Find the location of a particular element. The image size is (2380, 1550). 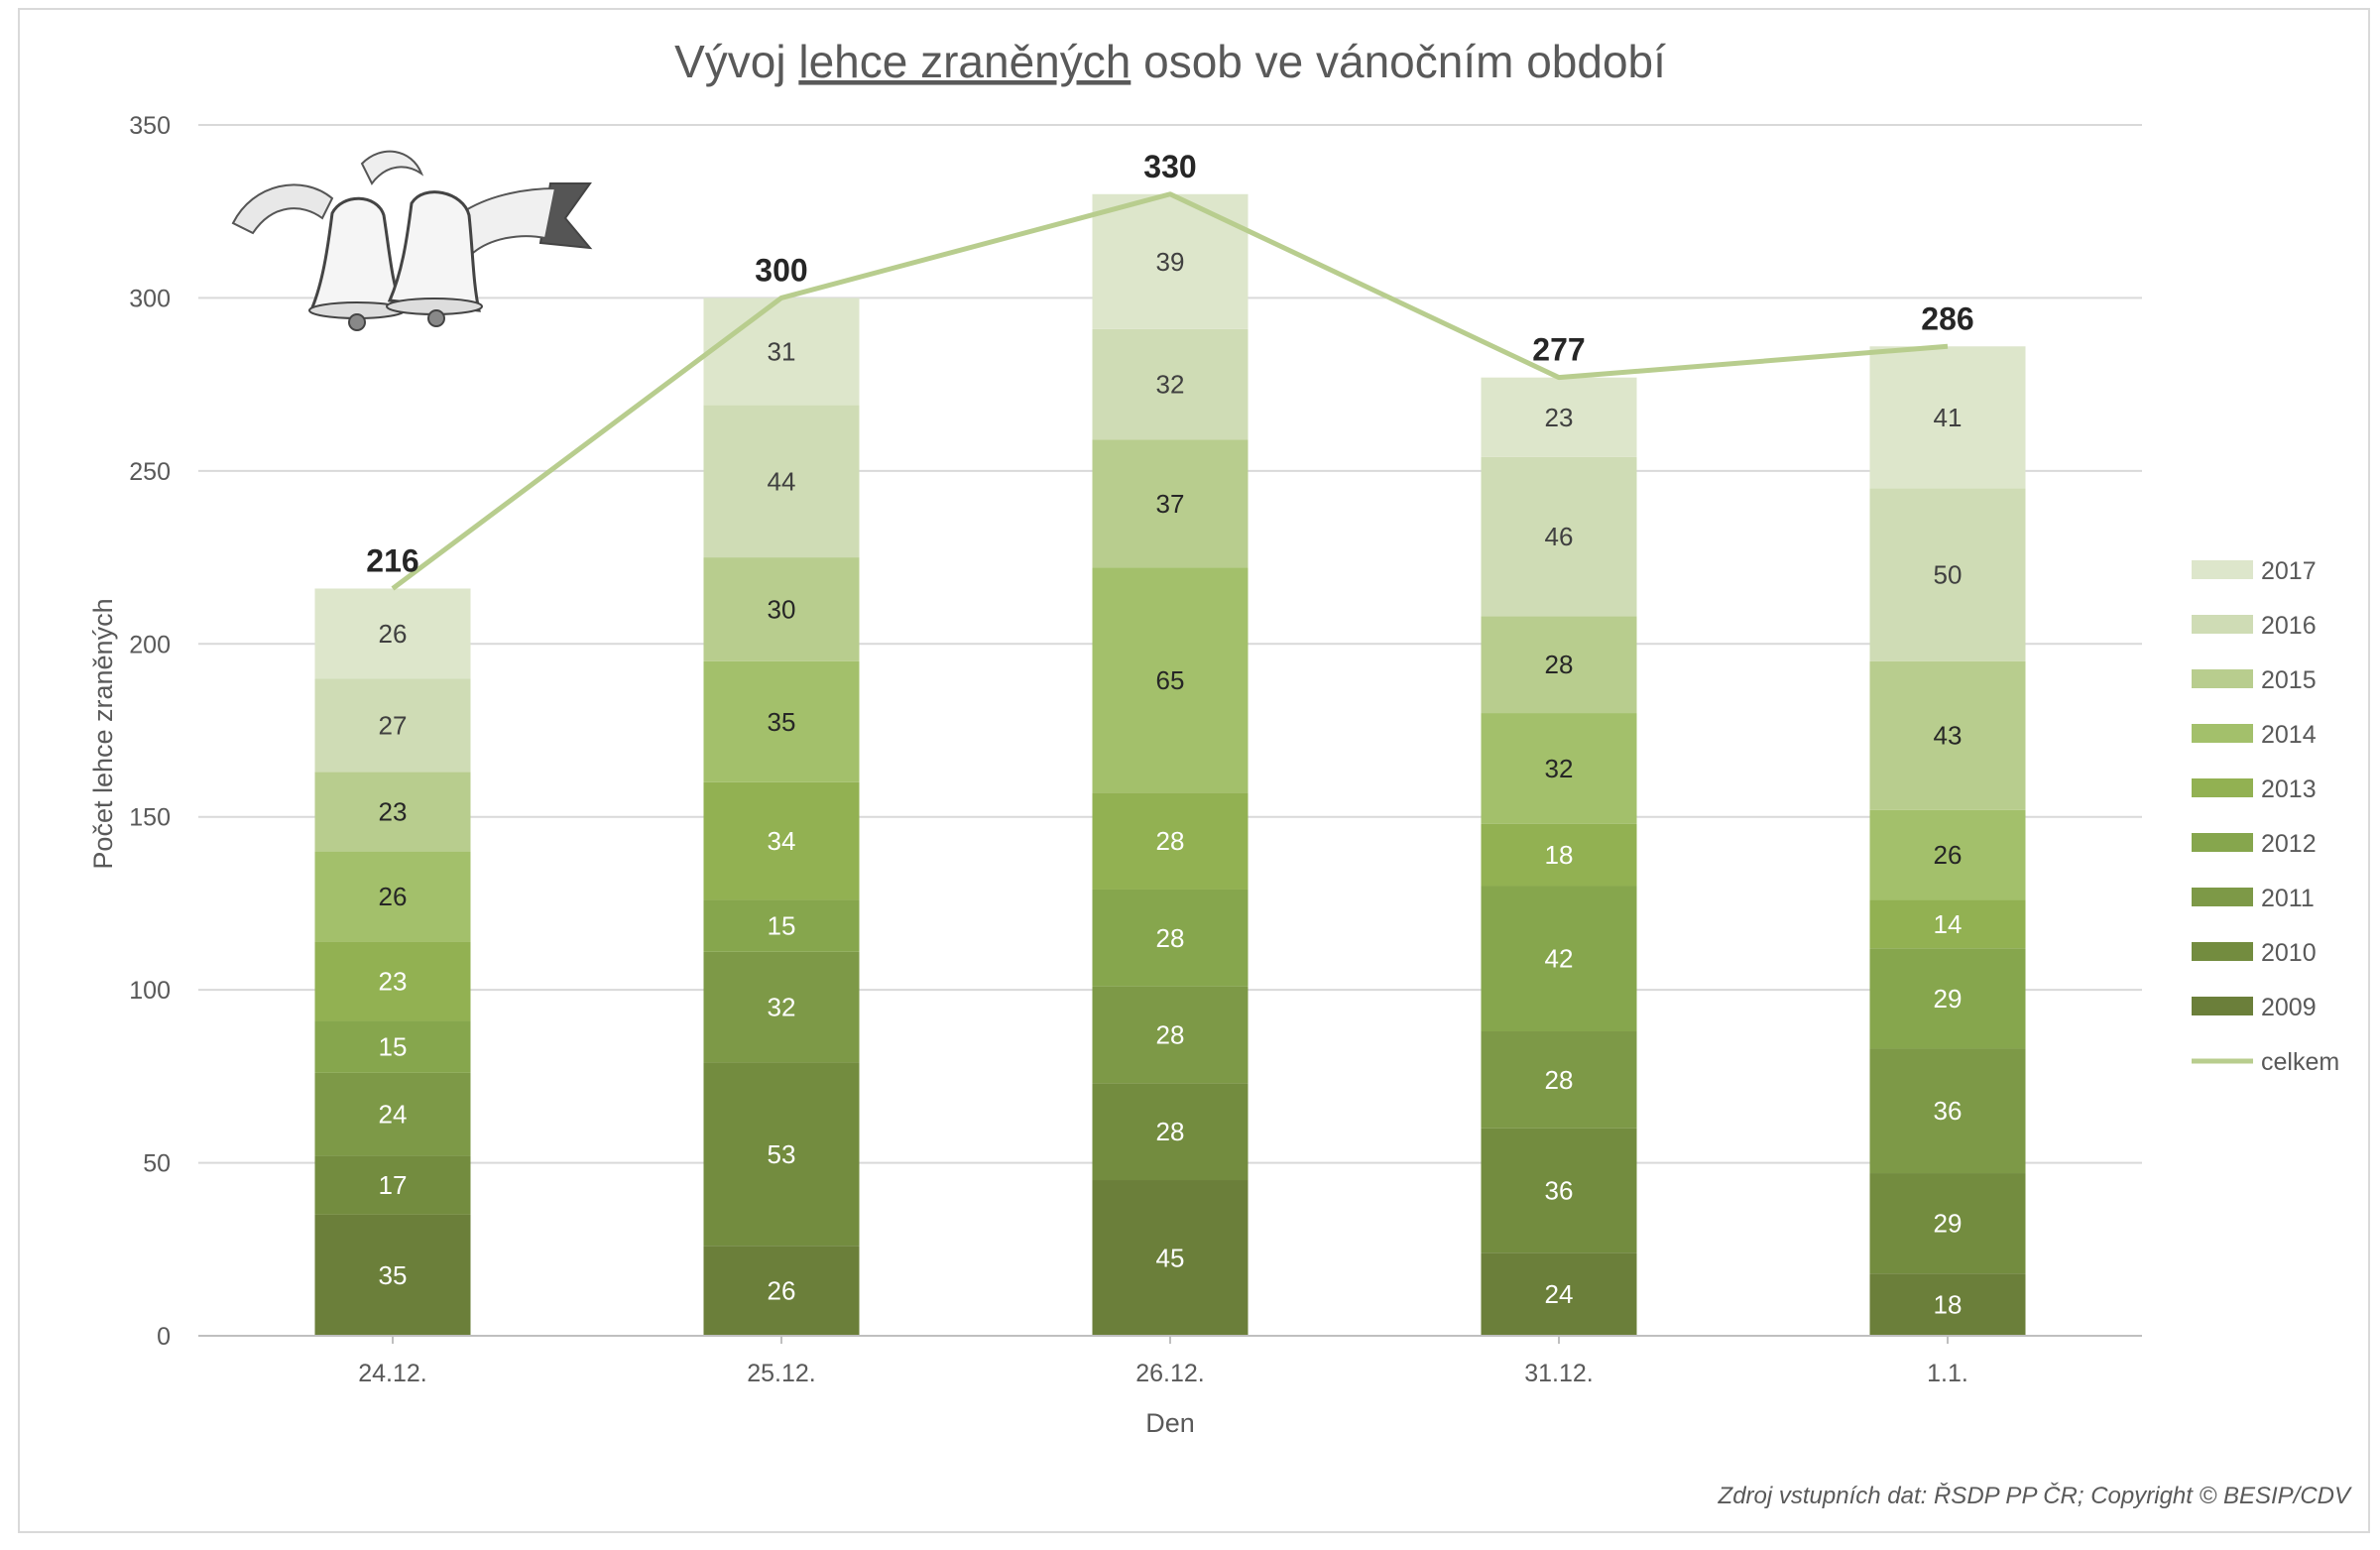

legend-label: 2016 is located at coordinates (2289, 626).